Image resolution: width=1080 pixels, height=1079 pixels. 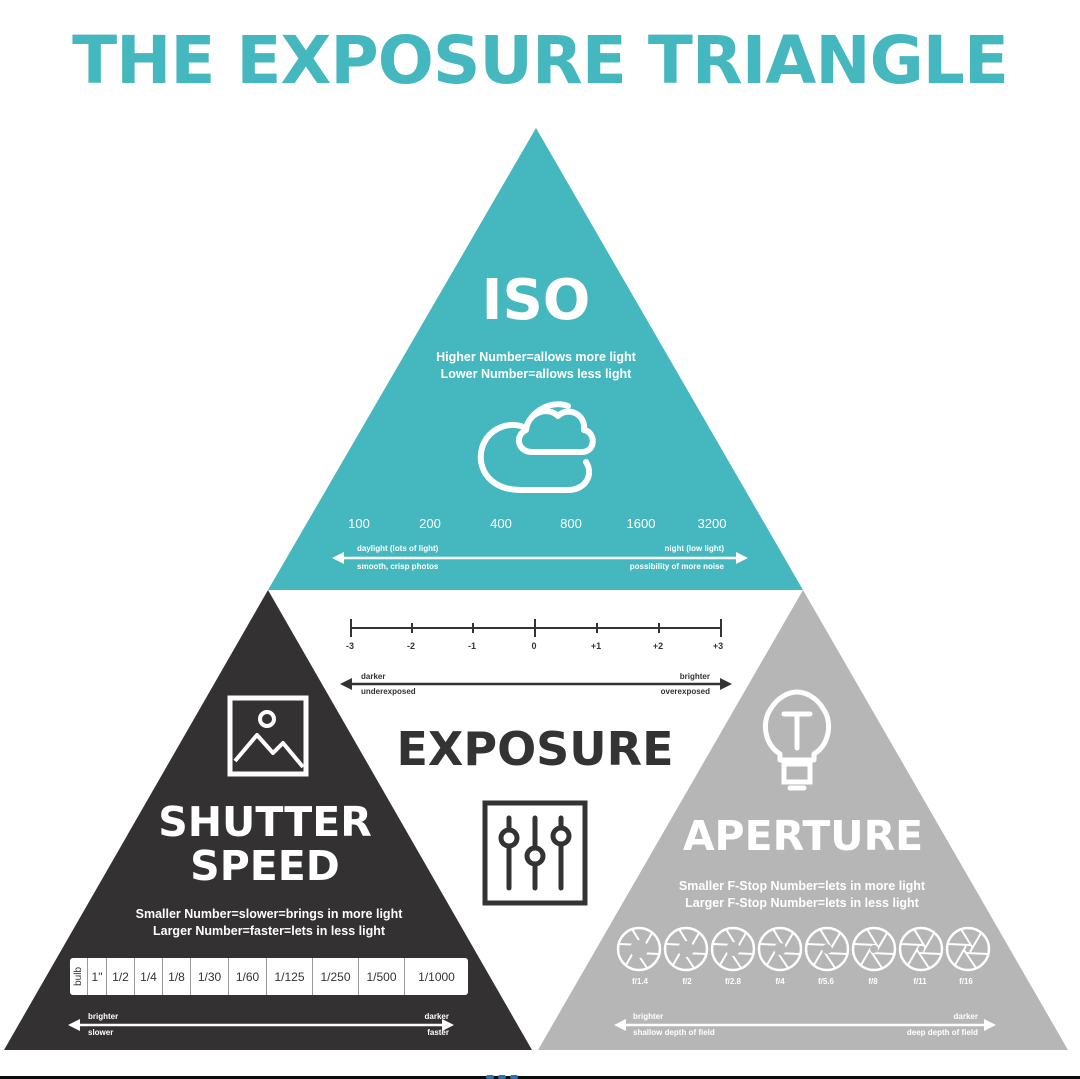 What do you see at coordinates (802, 886) in the screenshot?
I see `aperture-rule-smaller: Smaller F-Stop Number=lets in more light` at bounding box center [802, 886].